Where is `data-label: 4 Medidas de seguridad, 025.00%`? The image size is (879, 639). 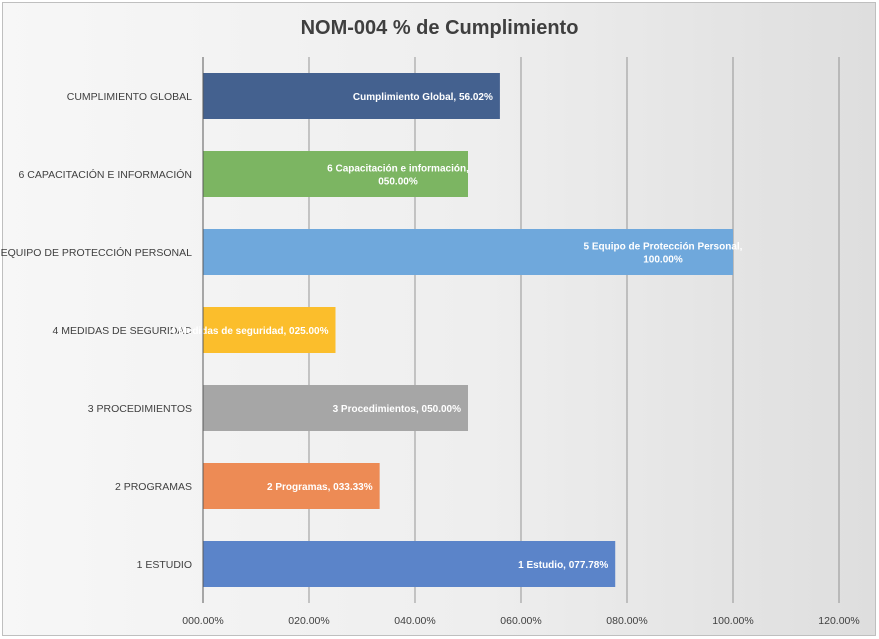 data-label: 4 Medidas de seguridad, 025.00% is located at coordinates (249, 331).